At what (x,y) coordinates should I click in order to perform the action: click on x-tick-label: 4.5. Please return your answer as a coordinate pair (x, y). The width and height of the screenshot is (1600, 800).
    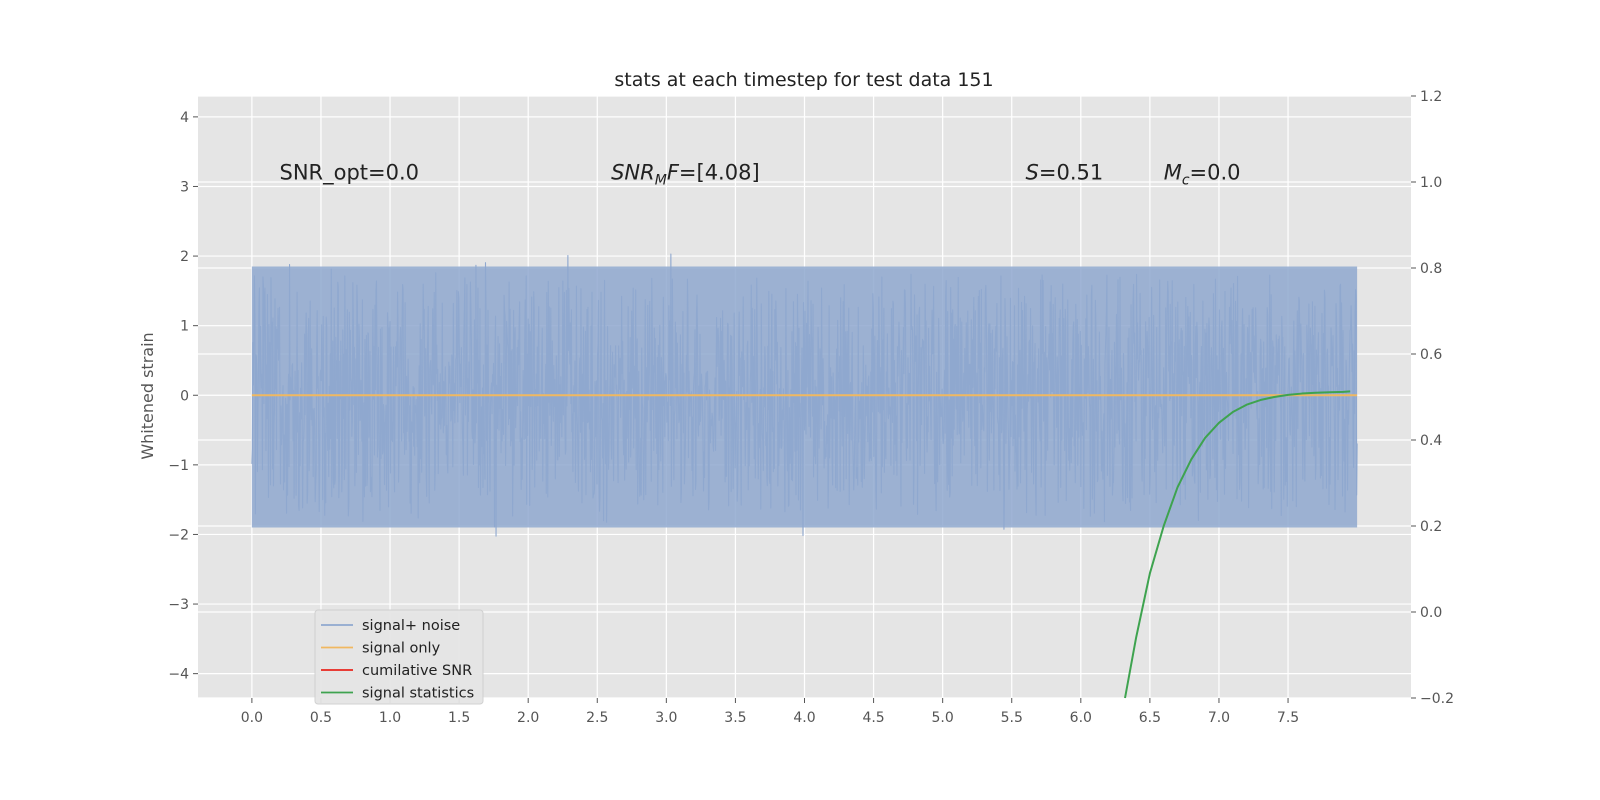
    Looking at the image, I should click on (873, 718).